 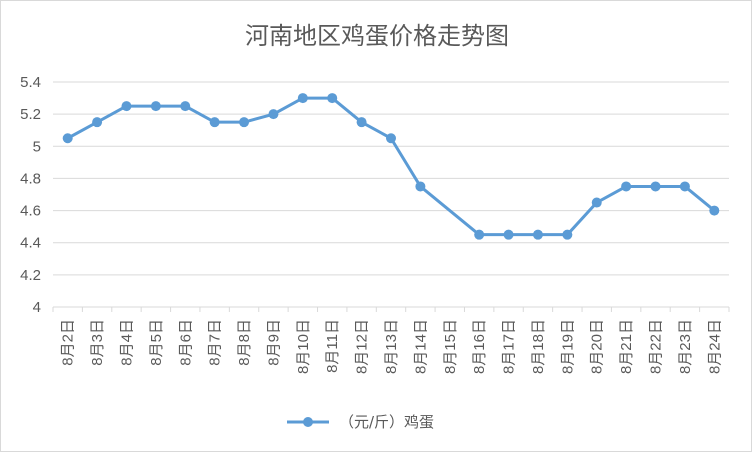 What do you see at coordinates (303, 346) in the screenshot?
I see `x-tick-label: 8月10日` at bounding box center [303, 346].